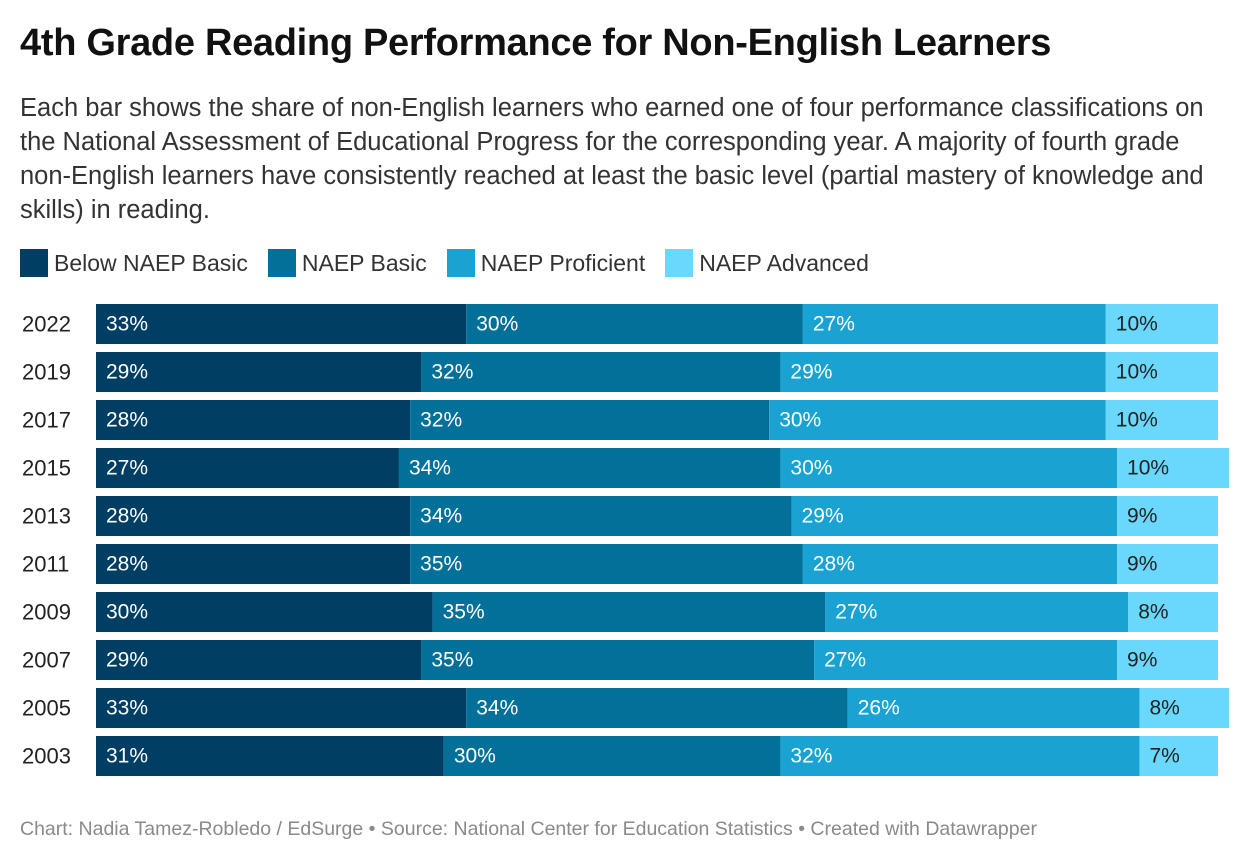 The width and height of the screenshot is (1240, 864). Describe the element at coordinates (46, 372) in the screenshot. I see `category-label: 2019` at that location.